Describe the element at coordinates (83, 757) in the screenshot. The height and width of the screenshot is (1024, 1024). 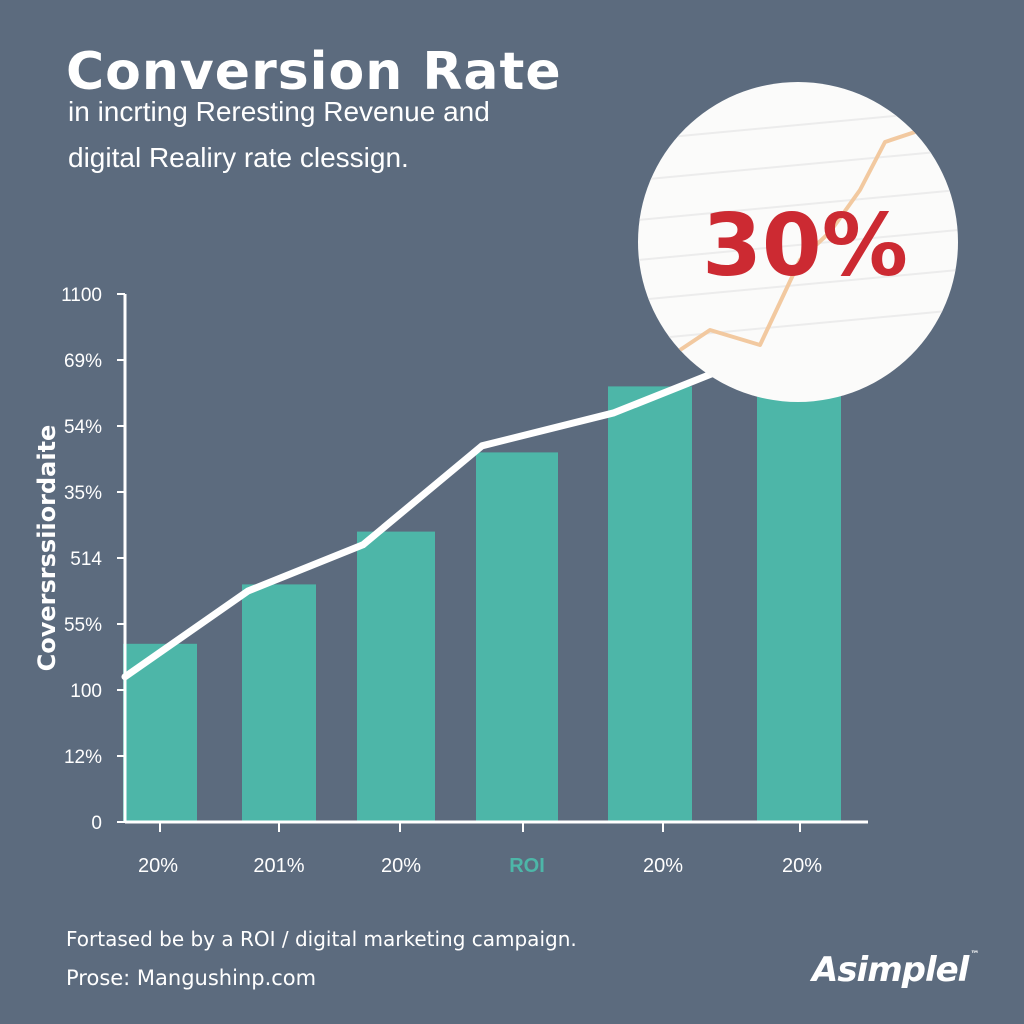
I see `y-tick-label: 12%` at that location.